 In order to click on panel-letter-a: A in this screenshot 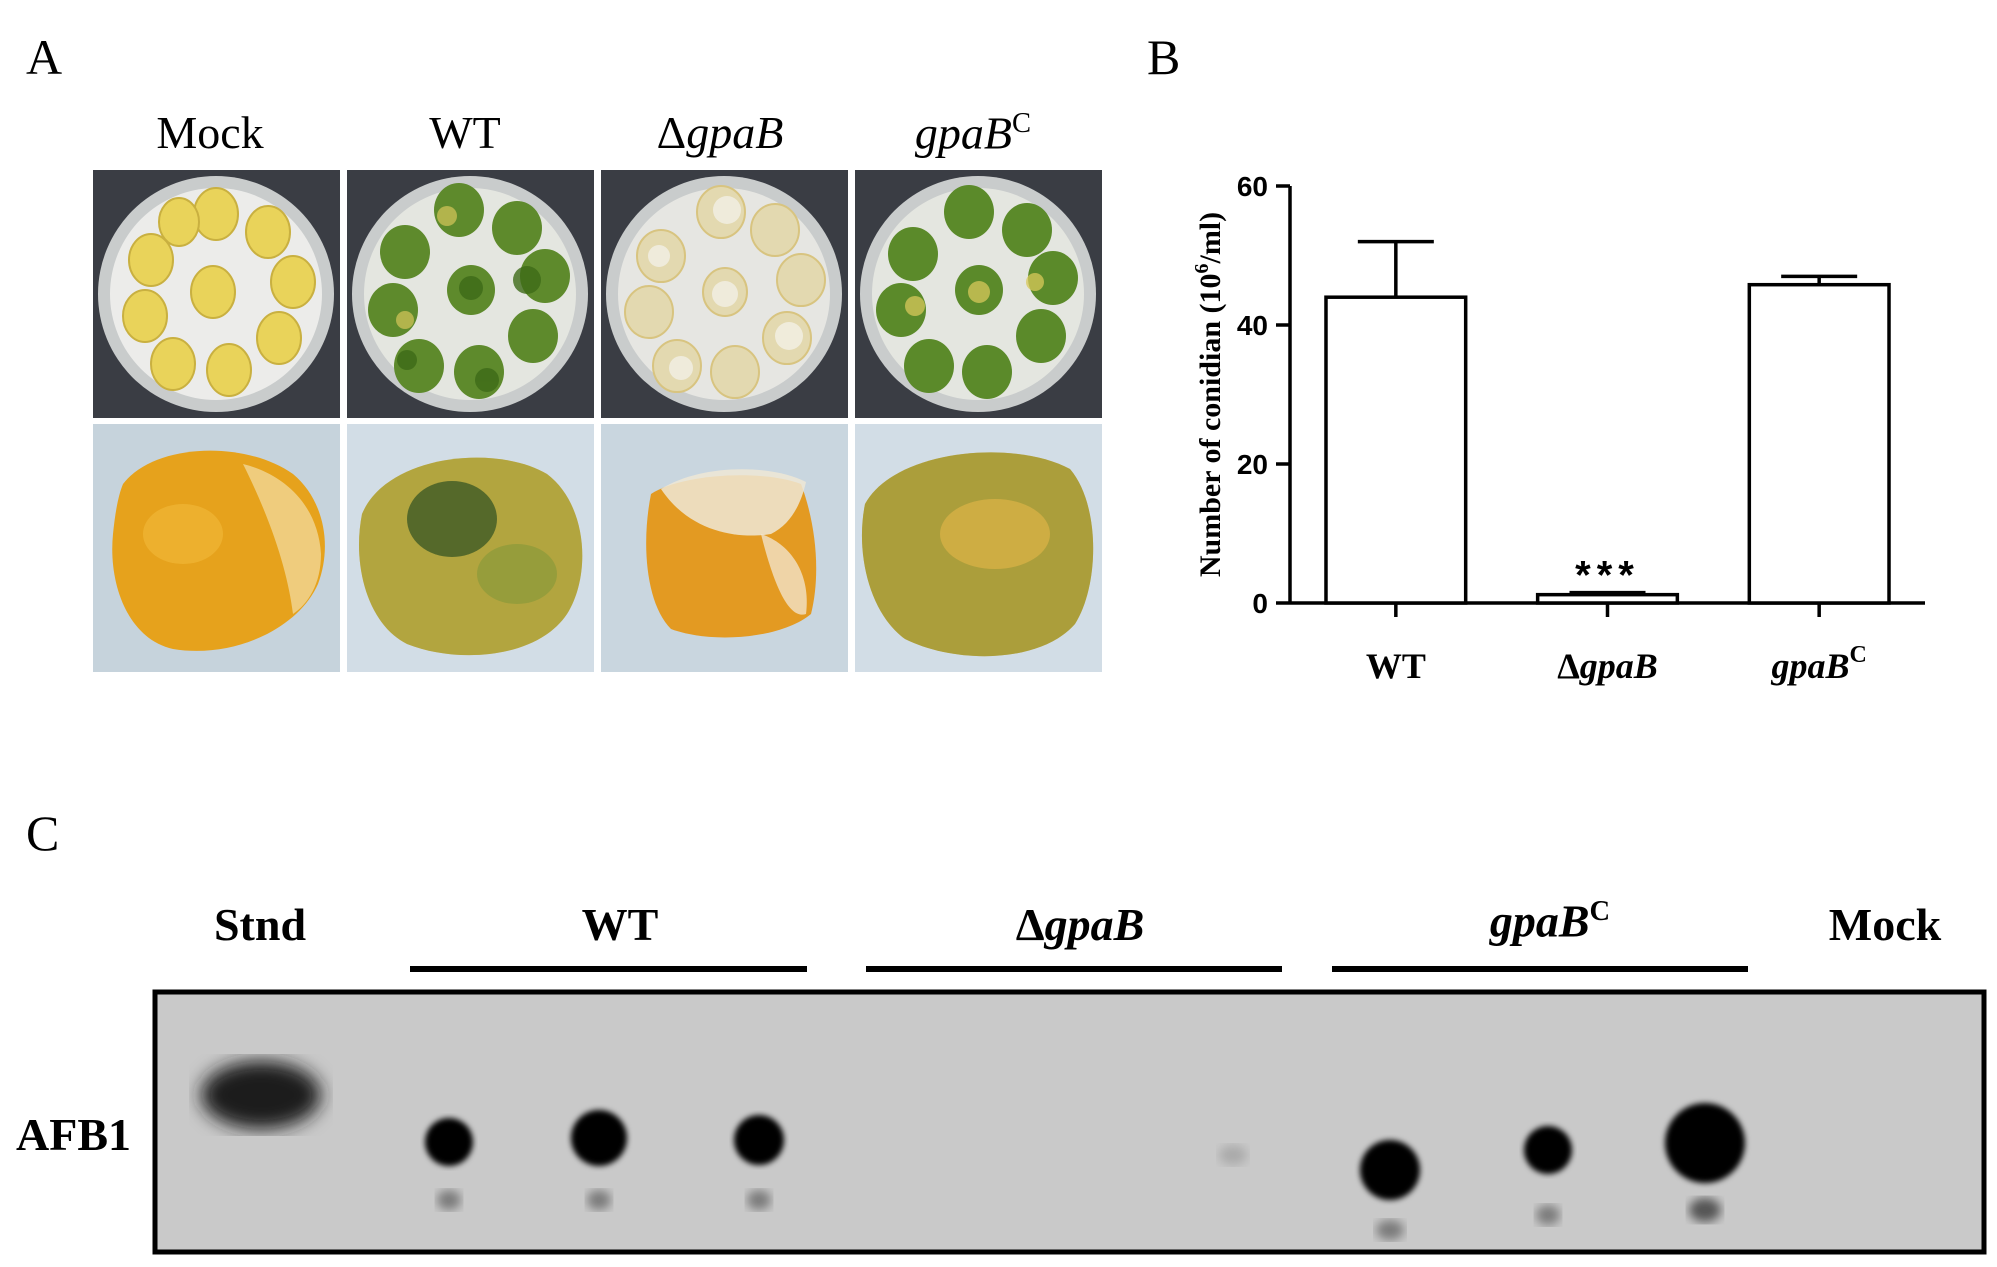, I will do `click(44, 57)`.